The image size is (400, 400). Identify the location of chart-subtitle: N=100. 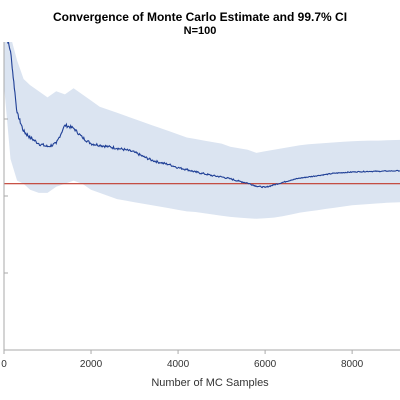
(200, 31).